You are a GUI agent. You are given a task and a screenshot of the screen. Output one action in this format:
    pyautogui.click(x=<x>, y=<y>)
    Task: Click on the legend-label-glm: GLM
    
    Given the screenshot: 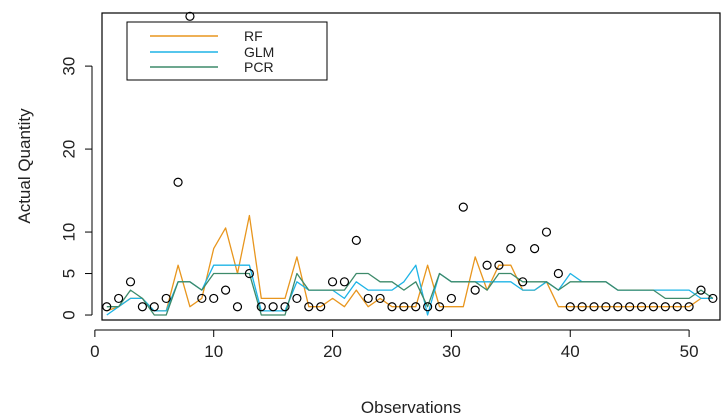 What is the action you would take?
    pyautogui.click(x=259, y=52)
    